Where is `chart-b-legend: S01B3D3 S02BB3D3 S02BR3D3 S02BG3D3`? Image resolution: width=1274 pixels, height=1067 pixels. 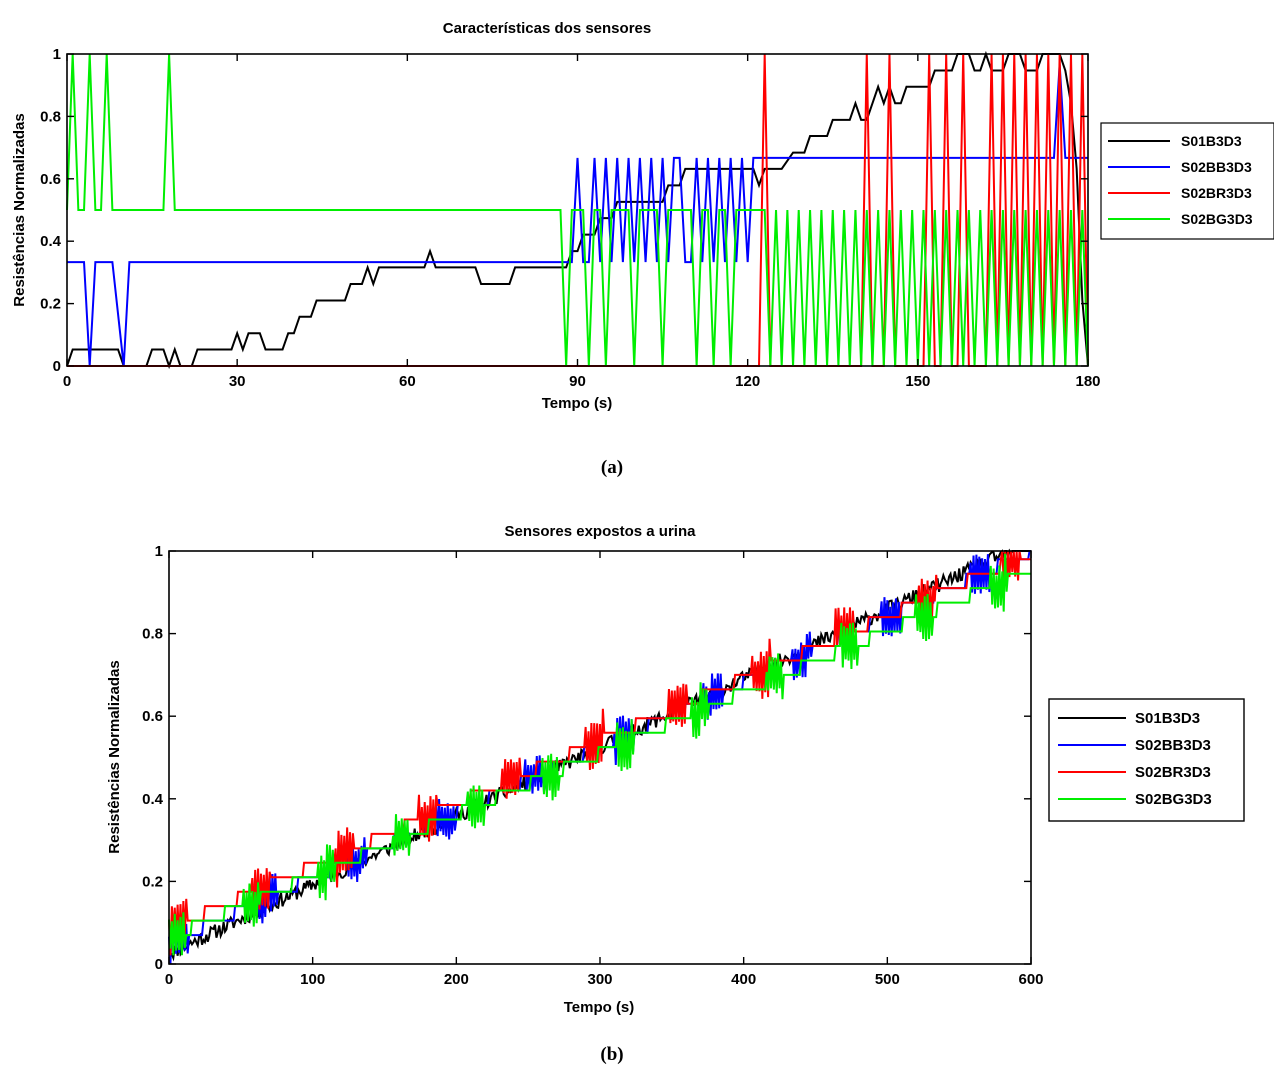
chart-b-legend: S01B3D3 S02BB3D3 S02BR3D3 S02BG3D3 is located at coordinates (1146, 760).